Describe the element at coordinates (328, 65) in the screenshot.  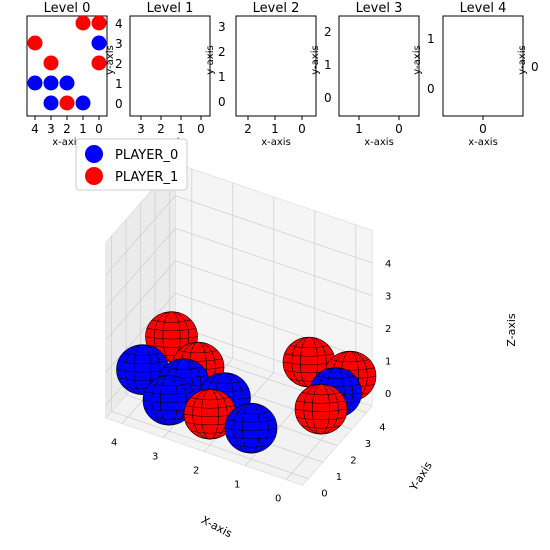
I see `level-2-y-tick-label: 1` at that location.